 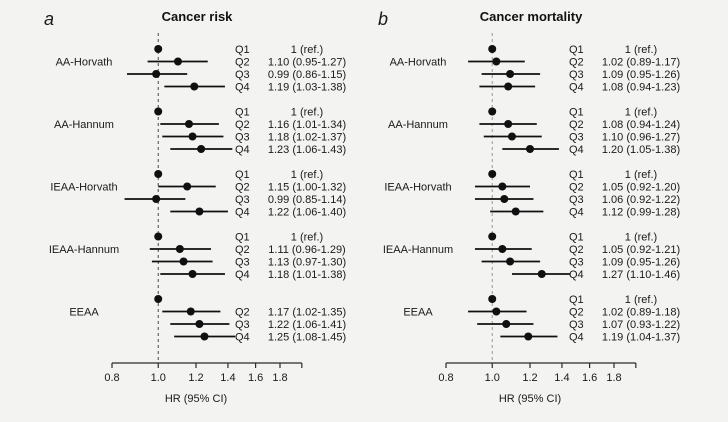 What do you see at coordinates (641, 325) in the screenshot?
I see `estimate-label: 1.07 (0.93-1.22)` at bounding box center [641, 325].